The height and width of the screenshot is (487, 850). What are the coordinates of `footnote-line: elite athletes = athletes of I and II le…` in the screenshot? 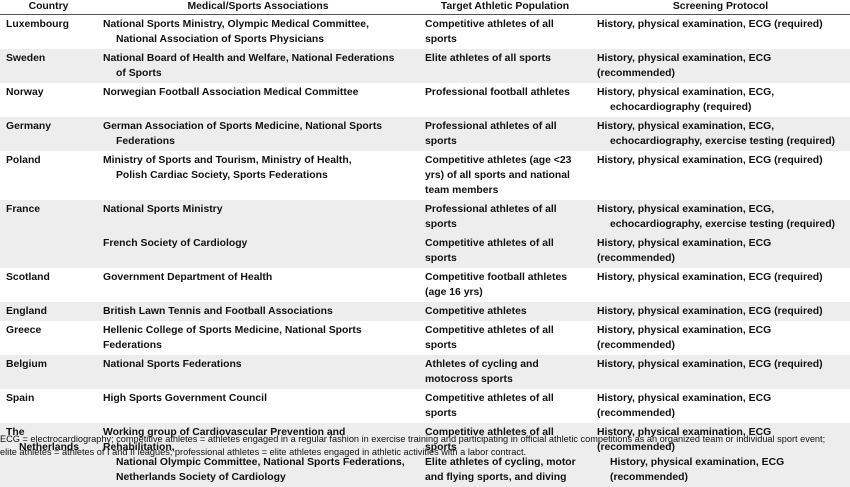 It's located at (425, 452).